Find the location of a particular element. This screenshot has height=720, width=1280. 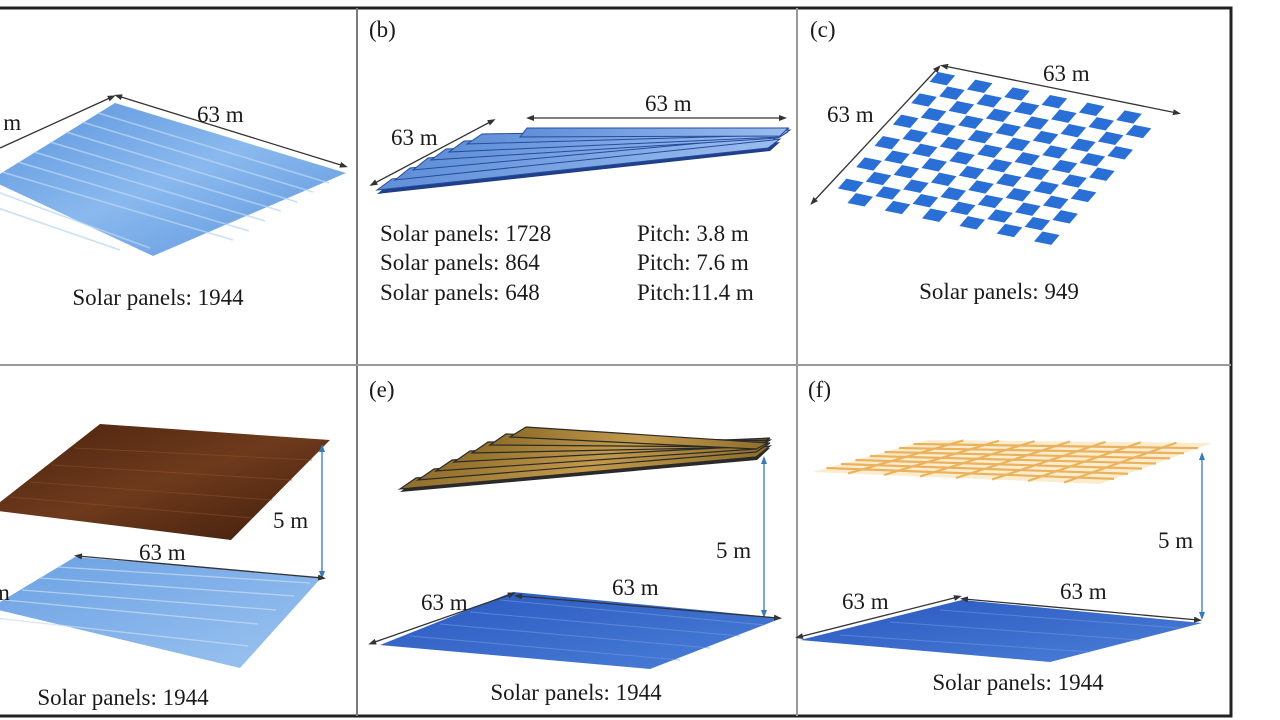

wood-cover-d is located at coordinates (165, 482).